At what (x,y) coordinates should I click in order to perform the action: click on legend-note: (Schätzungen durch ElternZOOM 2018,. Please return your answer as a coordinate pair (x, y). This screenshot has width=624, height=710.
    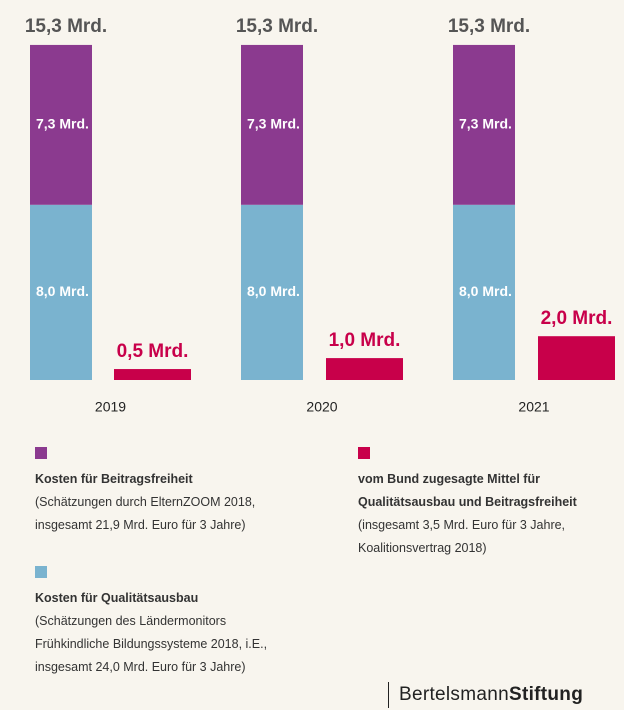
    Looking at the image, I should click on (145, 502).